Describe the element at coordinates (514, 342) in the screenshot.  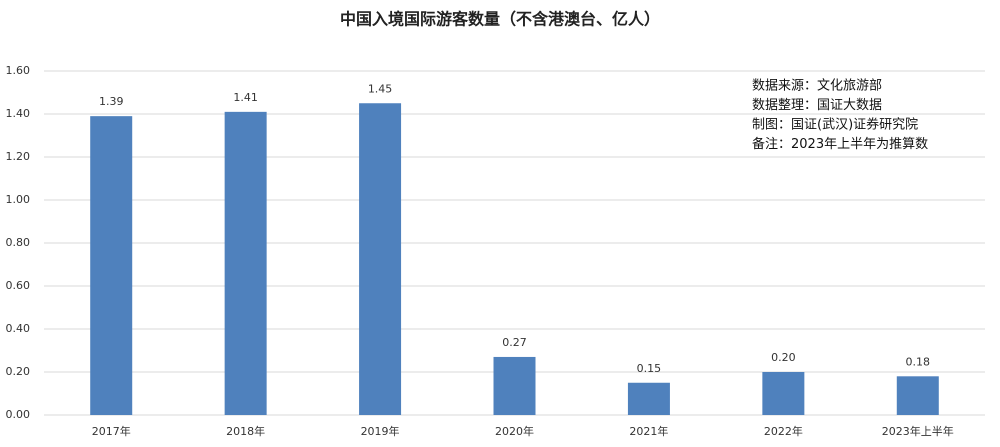
I see `data-label: 0.27` at that location.